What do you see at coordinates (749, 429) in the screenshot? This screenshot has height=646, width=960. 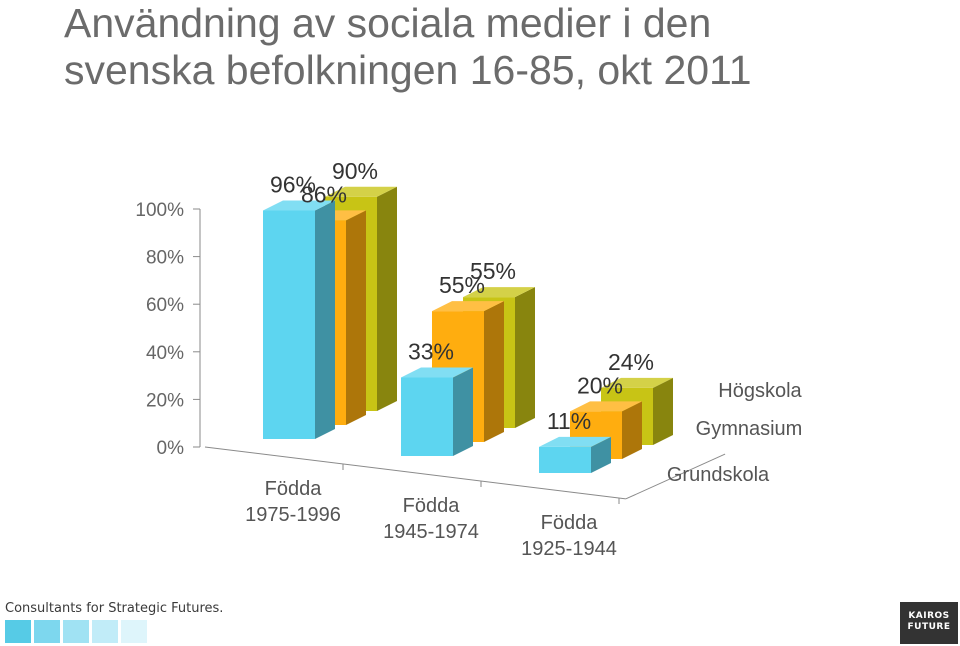 I see `series-label: Gymnasium` at bounding box center [749, 429].